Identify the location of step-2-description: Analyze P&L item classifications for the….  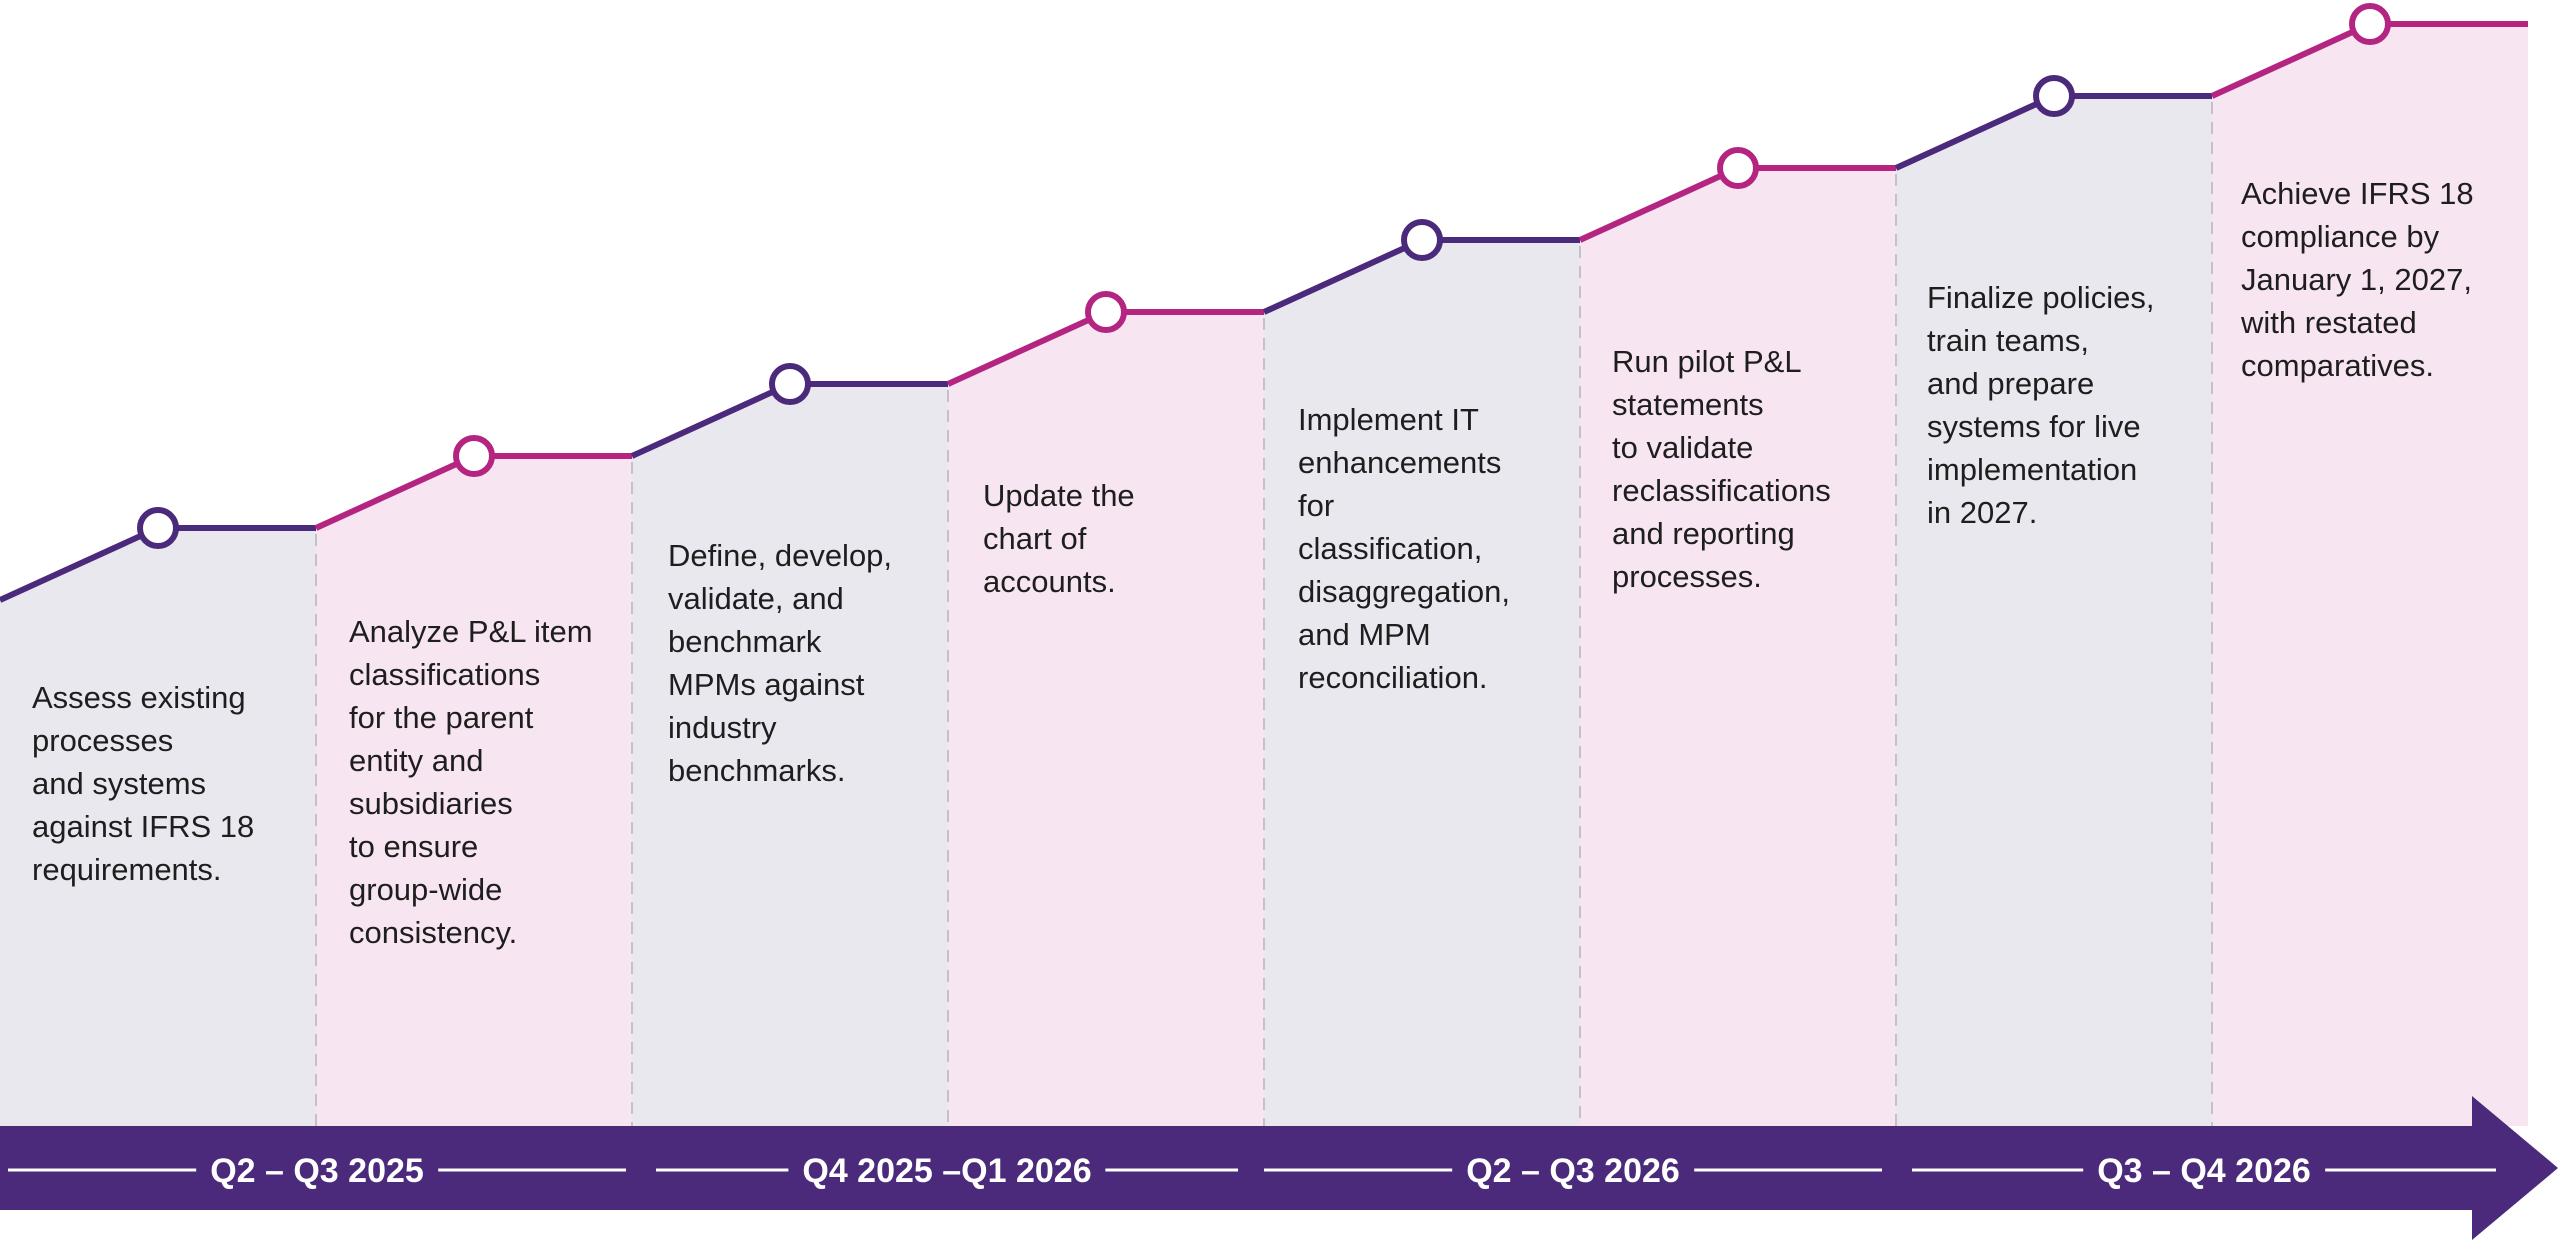
(471, 782).